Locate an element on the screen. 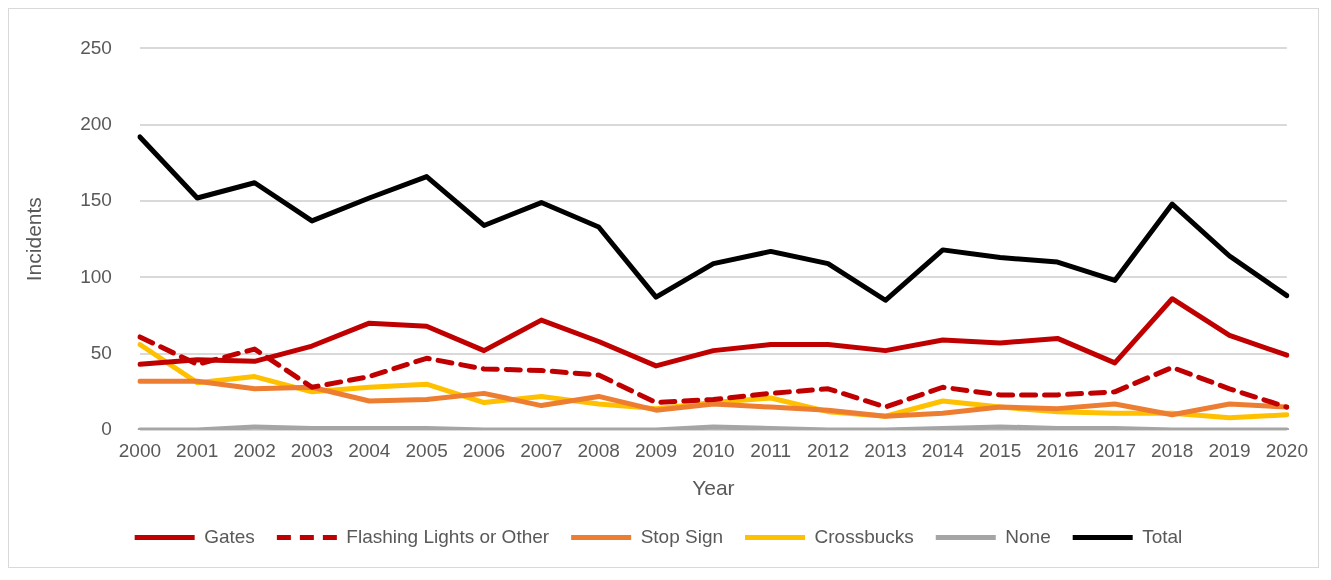 The height and width of the screenshot is (580, 1331). x-tick-label: 2011 is located at coordinates (771, 450).